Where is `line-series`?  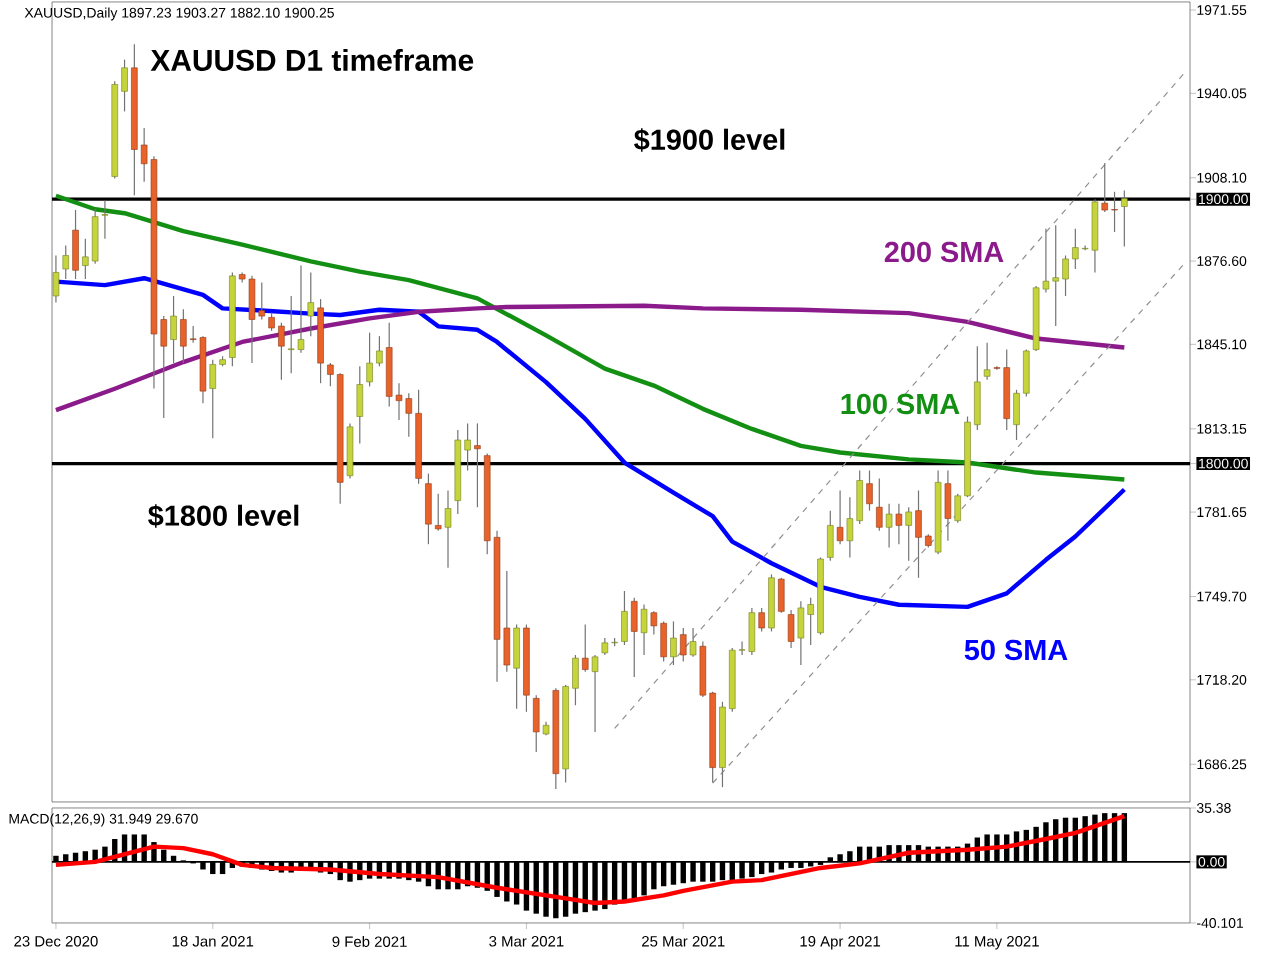
line-series is located at coordinates (590, 358).